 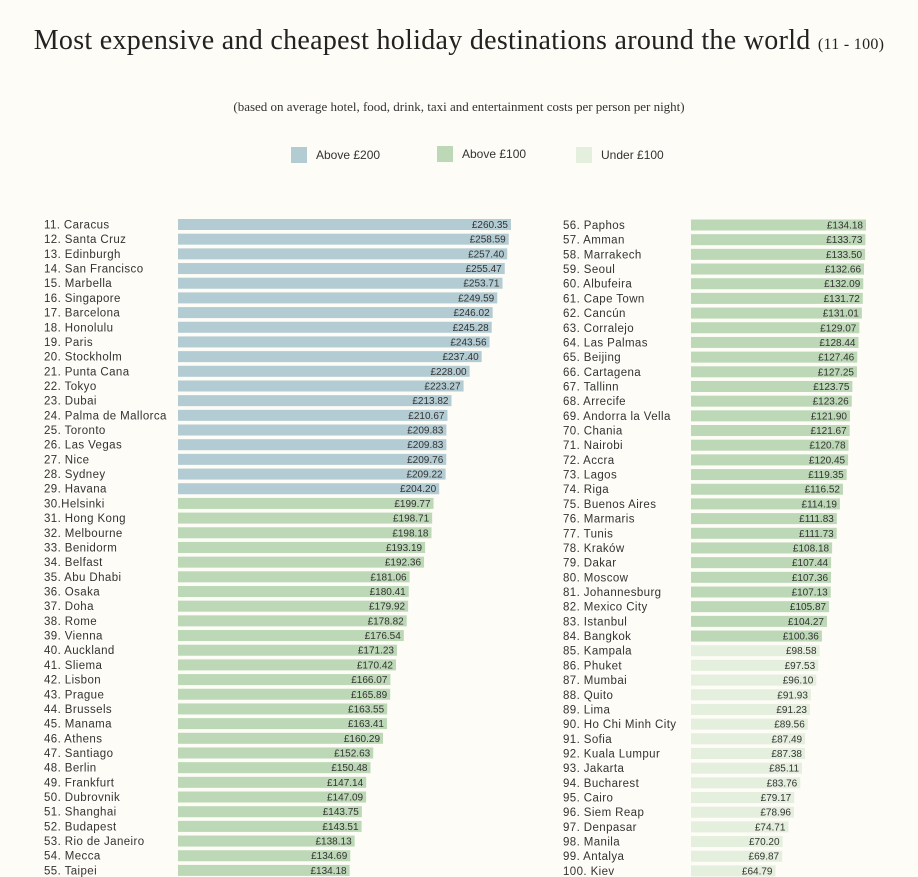 What do you see at coordinates (801, 637) in the screenshot?
I see `bar-value-84: £100.36` at bounding box center [801, 637].